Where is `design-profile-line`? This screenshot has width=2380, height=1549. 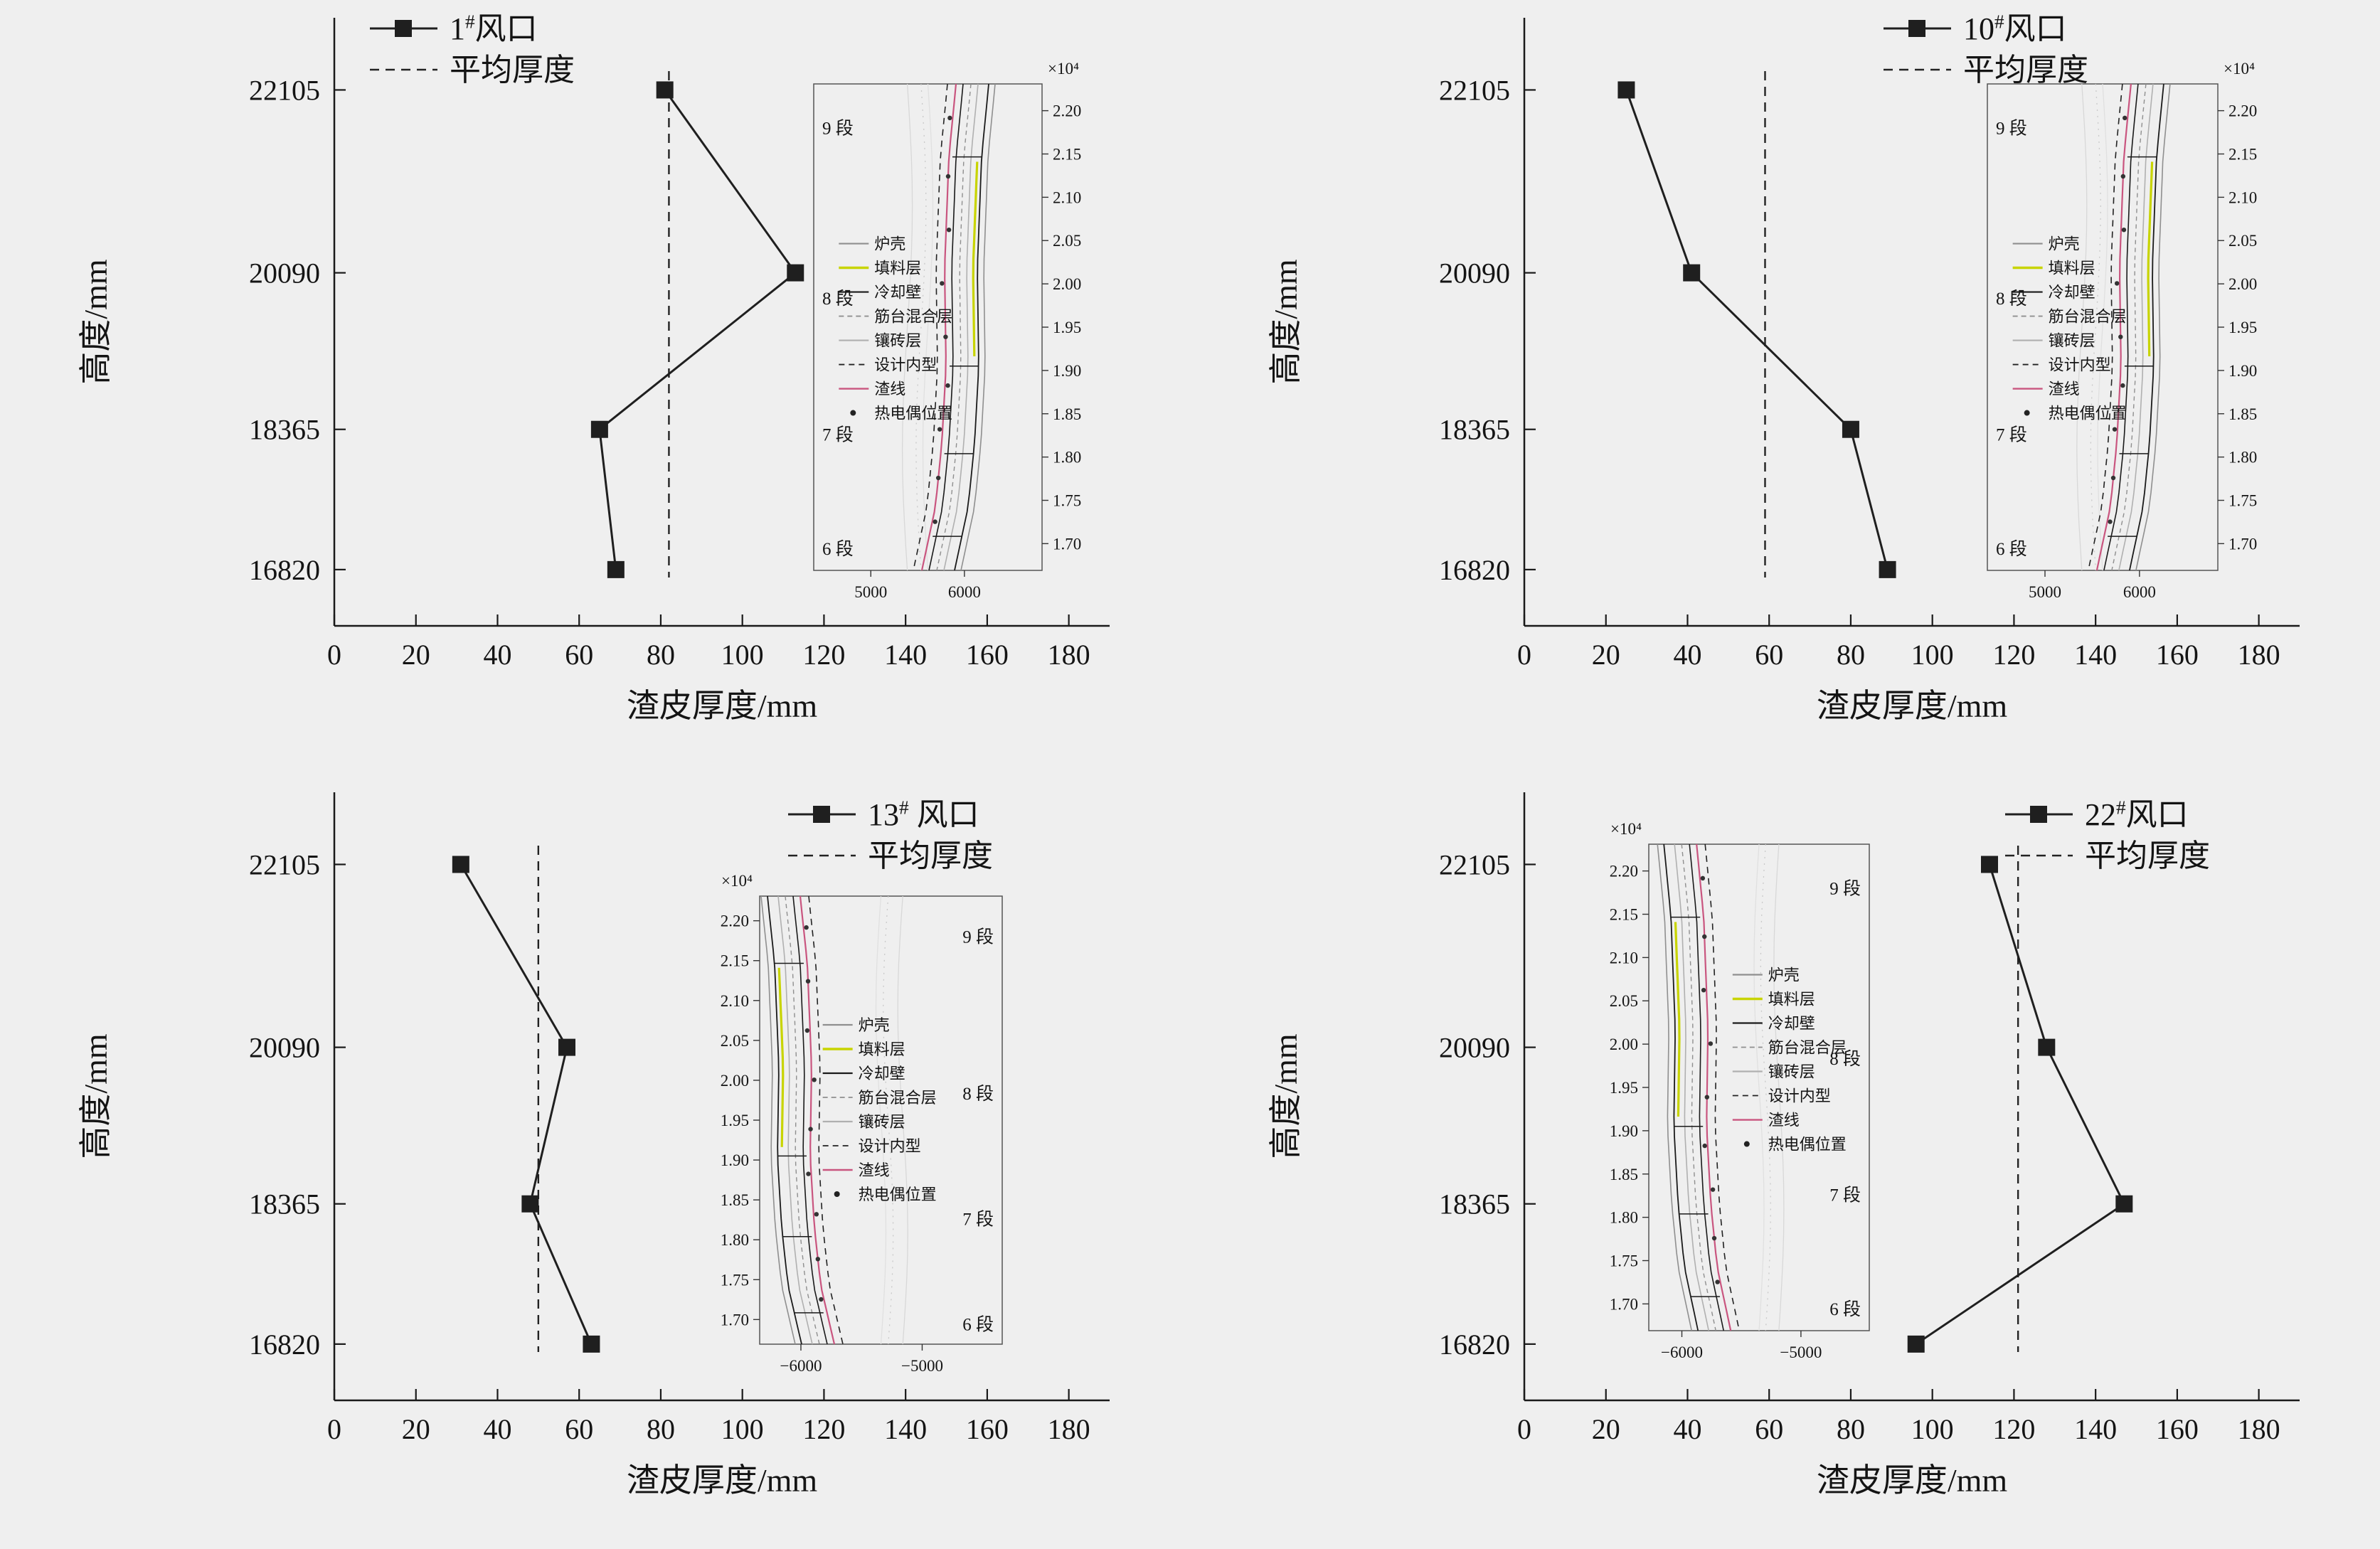 design-profile-line is located at coordinates (930, 327).